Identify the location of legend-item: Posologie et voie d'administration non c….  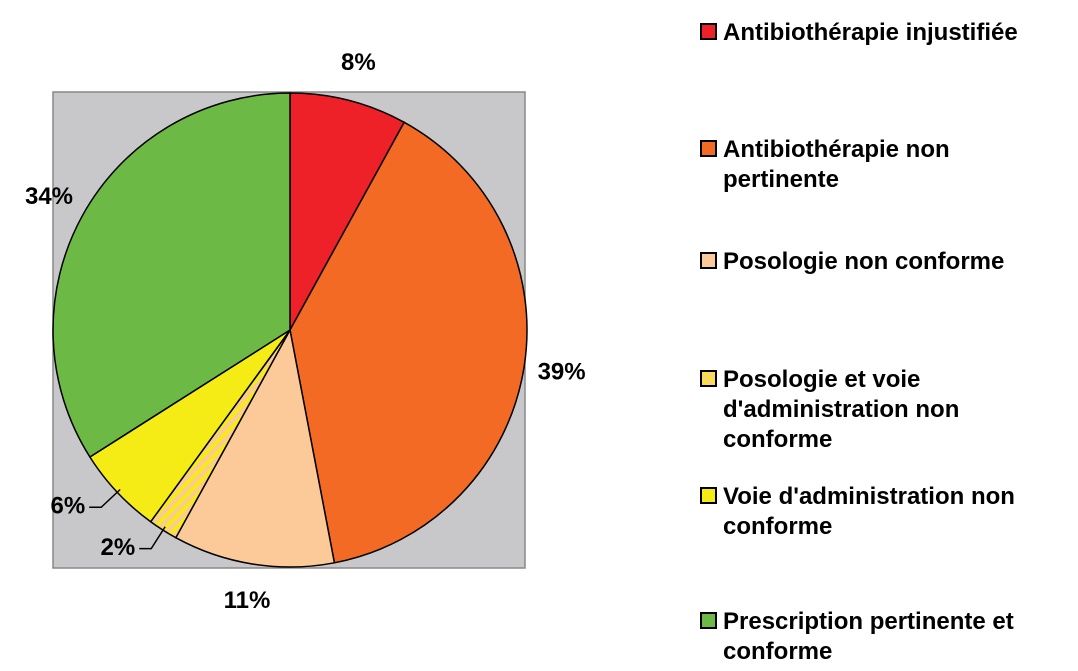
(885, 410).